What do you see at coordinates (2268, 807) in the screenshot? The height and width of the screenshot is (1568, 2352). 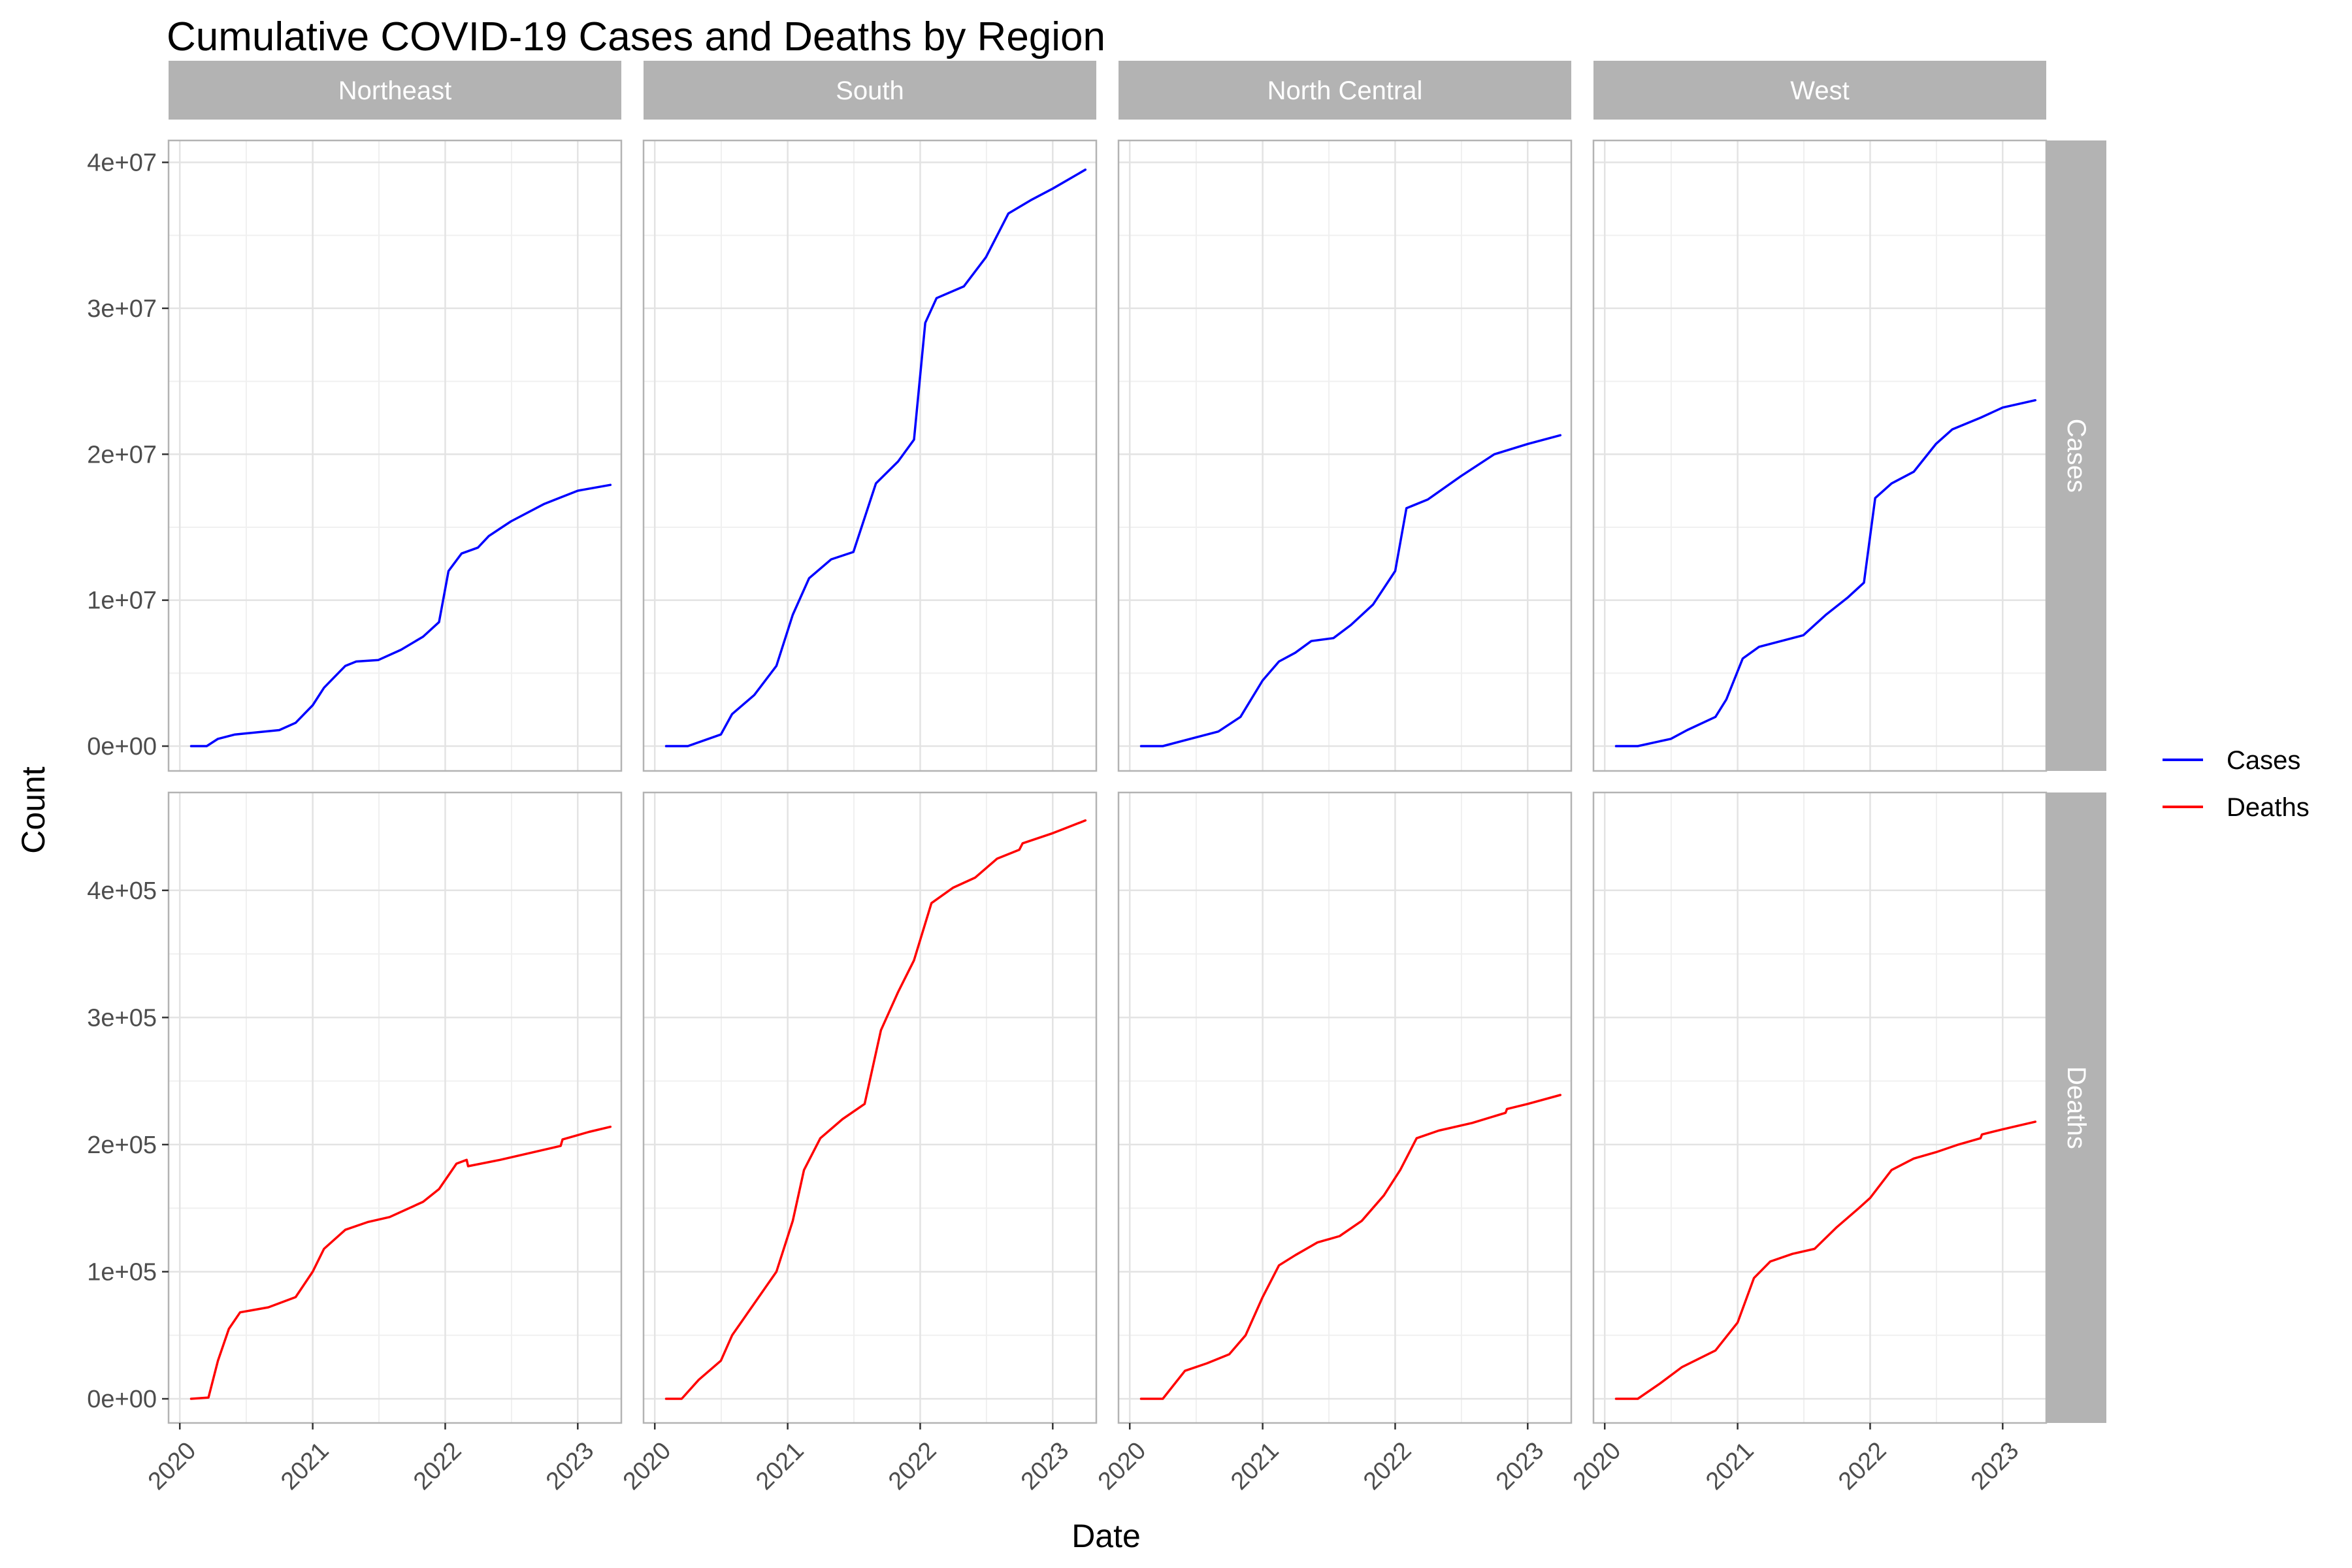 I see `legend-label-deaths: Deaths` at bounding box center [2268, 807].